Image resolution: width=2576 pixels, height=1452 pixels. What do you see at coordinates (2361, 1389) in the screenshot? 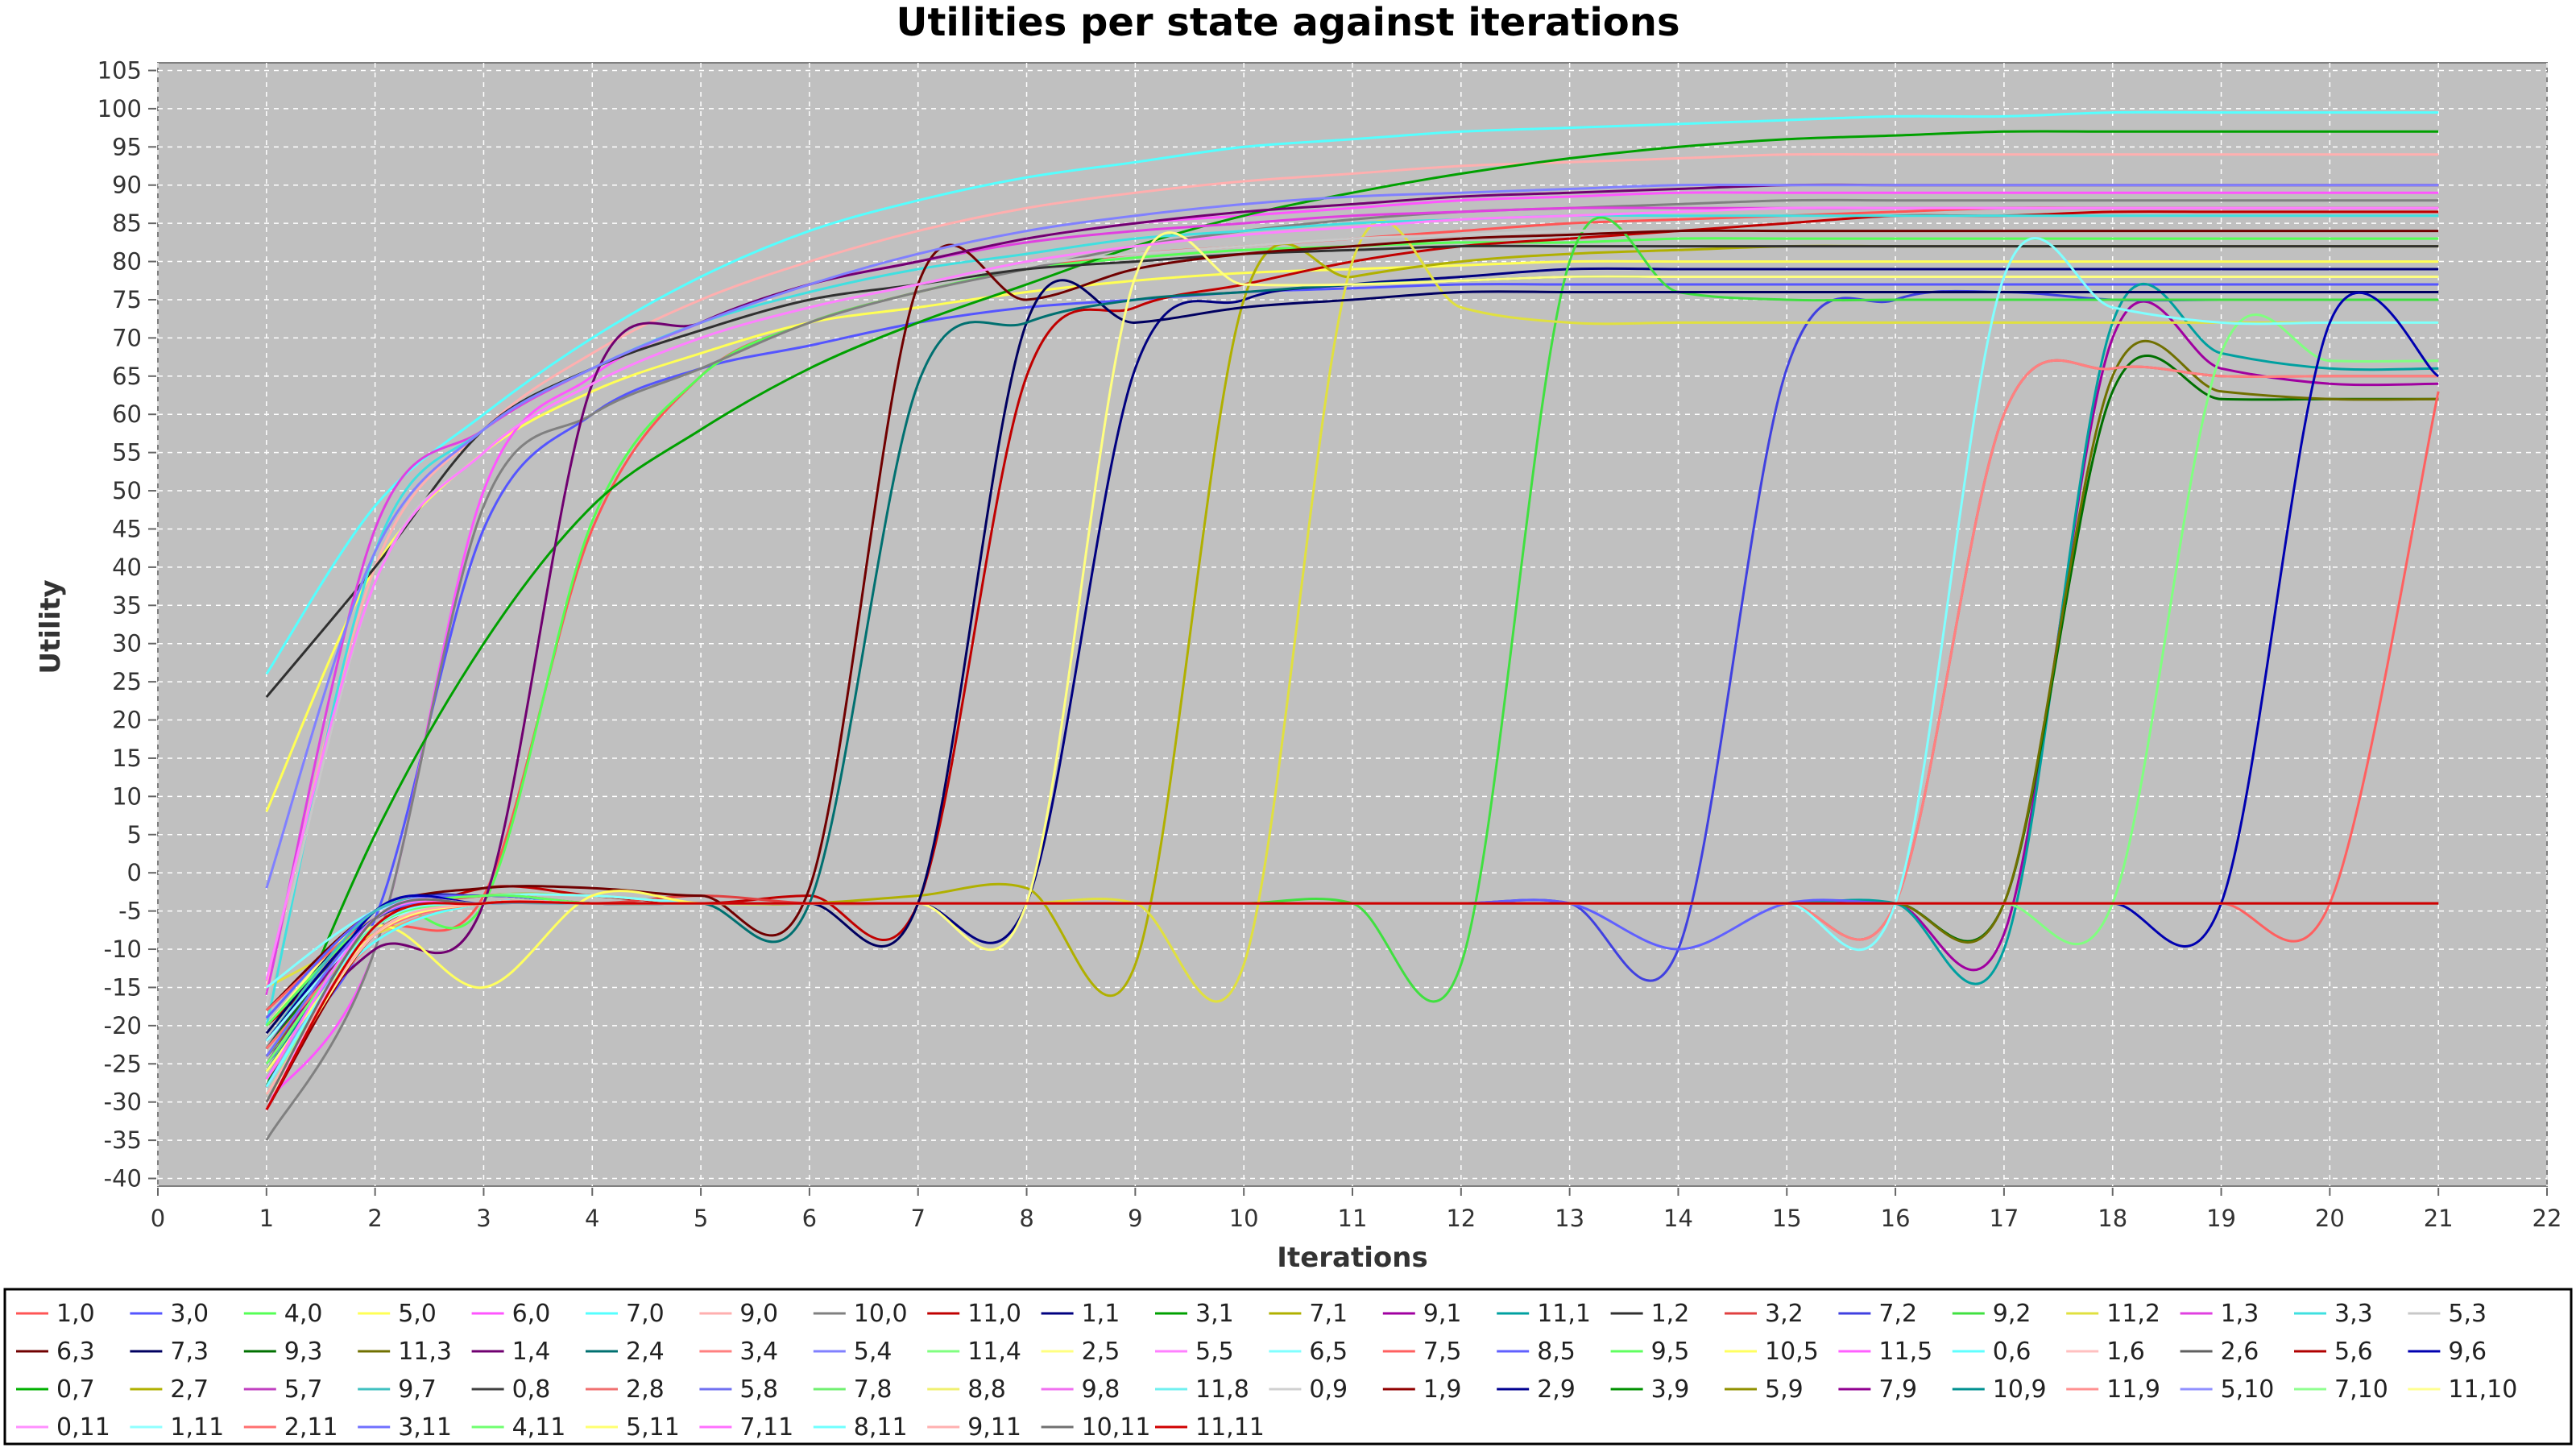
I see `legend-label: 7,10` at bounding box center [2361, 1389].